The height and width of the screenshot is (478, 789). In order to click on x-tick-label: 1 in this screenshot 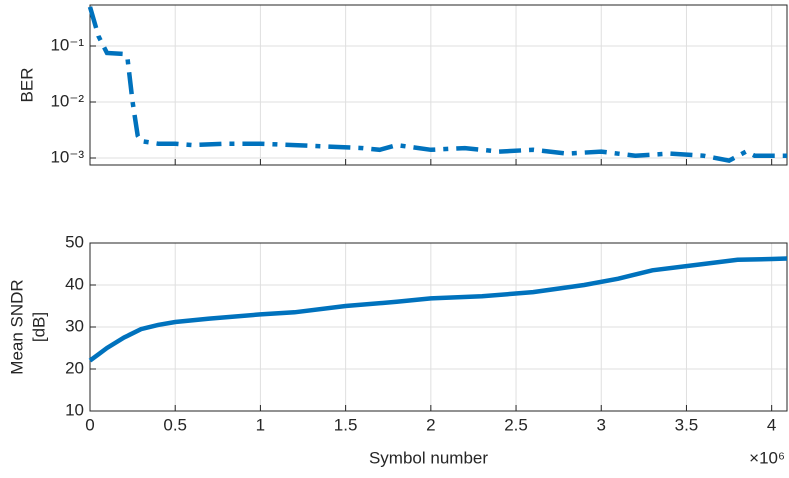, I will do `click(260, 424)`.